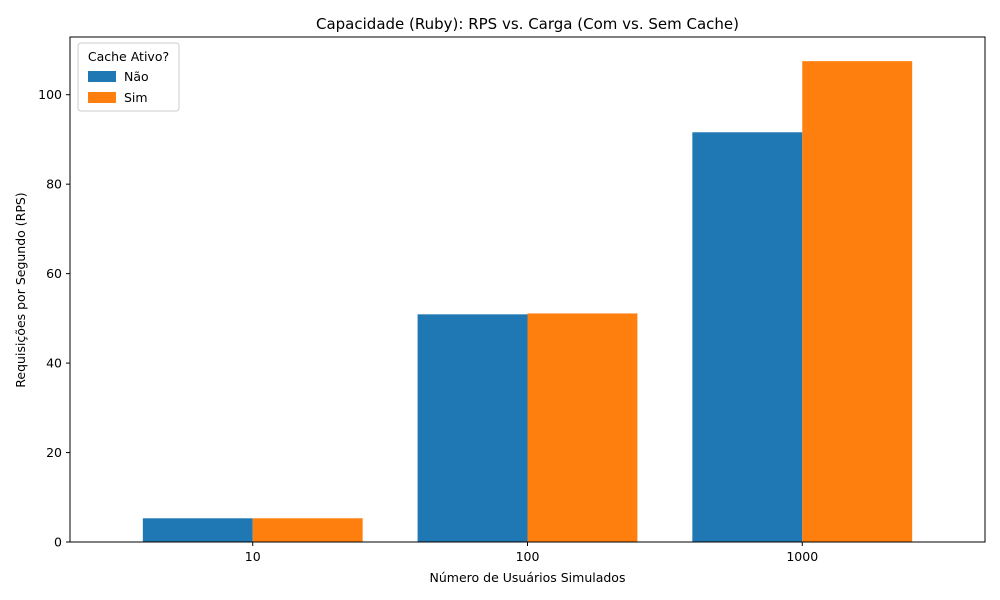 This screenshot has height=600, width=1000. I want to click on y-tick-label: 80, so click(54, 184).